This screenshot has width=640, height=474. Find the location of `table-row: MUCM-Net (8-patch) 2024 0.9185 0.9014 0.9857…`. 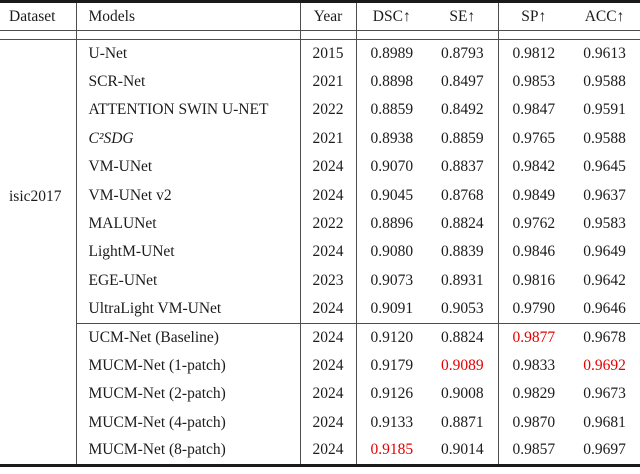

table-row: MUCM-Net (8-patch) 2024 0.9185 0.9014 0.9857… is located at coordinates (320, 451).